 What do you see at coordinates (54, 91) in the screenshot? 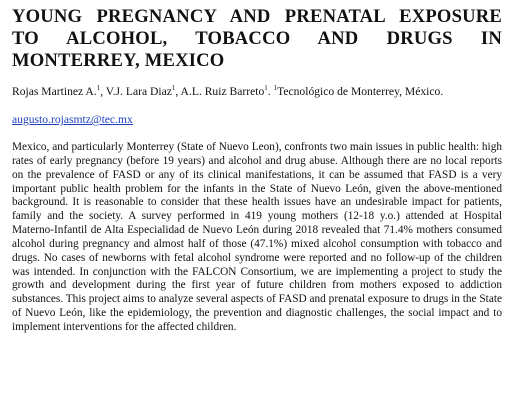
I see `author-name: Rojas Martinez A.` at bounding box center [54, 91].